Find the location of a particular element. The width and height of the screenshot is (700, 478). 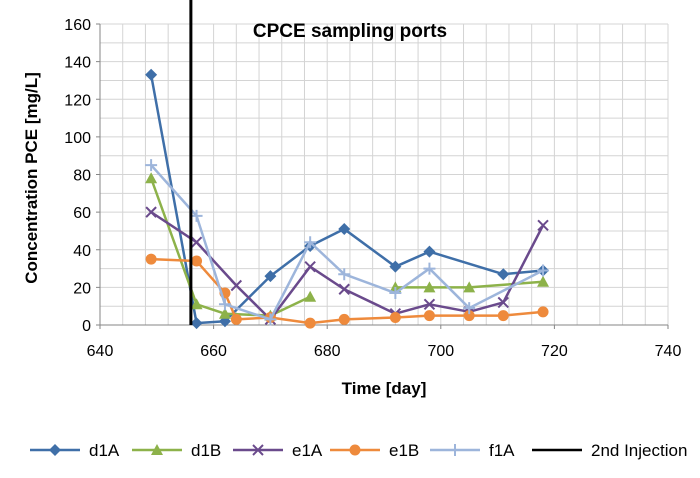

legend-label: e1A is located at coordinates (307, 450).